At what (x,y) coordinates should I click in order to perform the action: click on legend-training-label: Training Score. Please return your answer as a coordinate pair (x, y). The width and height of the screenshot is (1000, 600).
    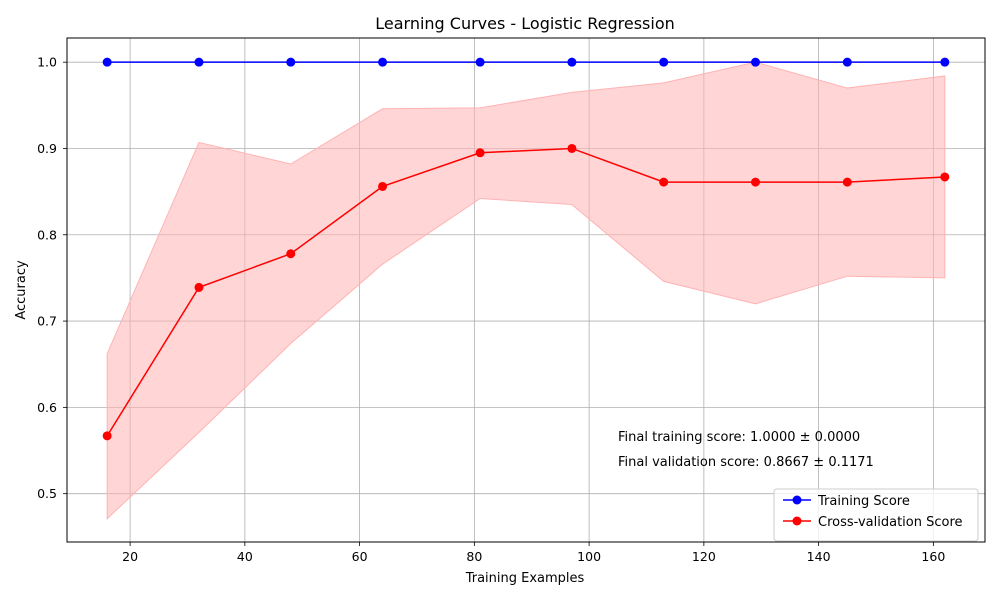
    Looking at the image, I should click on (863, 501).